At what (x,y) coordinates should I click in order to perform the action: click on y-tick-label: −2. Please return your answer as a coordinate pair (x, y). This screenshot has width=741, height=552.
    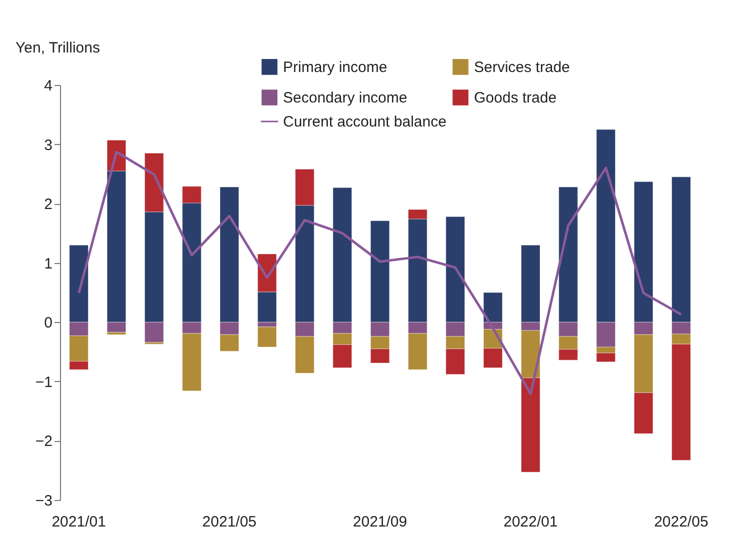
    Looking at the image, I should click on (43, 441).